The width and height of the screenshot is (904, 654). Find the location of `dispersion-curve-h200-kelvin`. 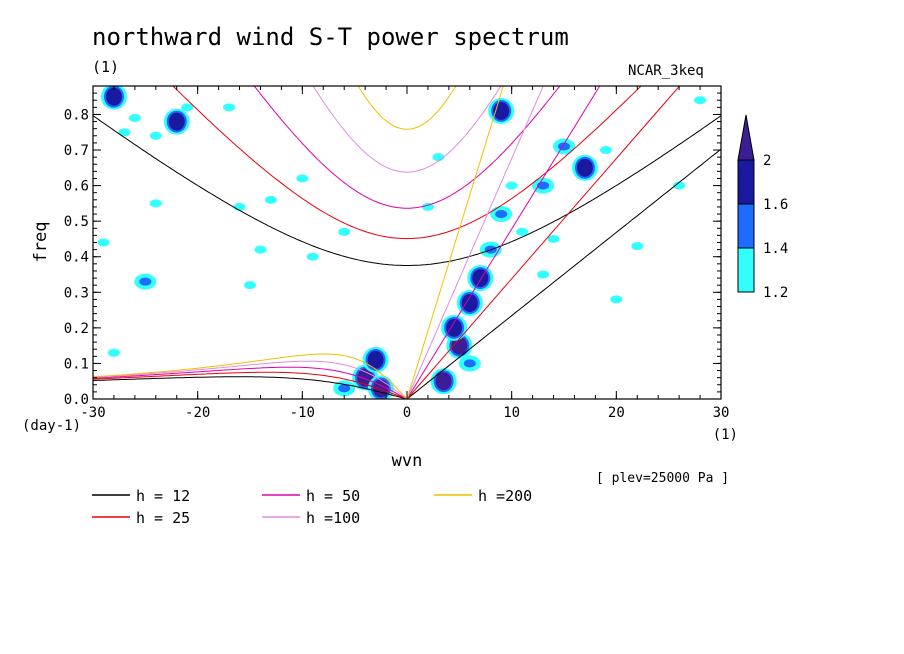

dispersion-curve-h200-kelvin is located at coordinates (455, 242).